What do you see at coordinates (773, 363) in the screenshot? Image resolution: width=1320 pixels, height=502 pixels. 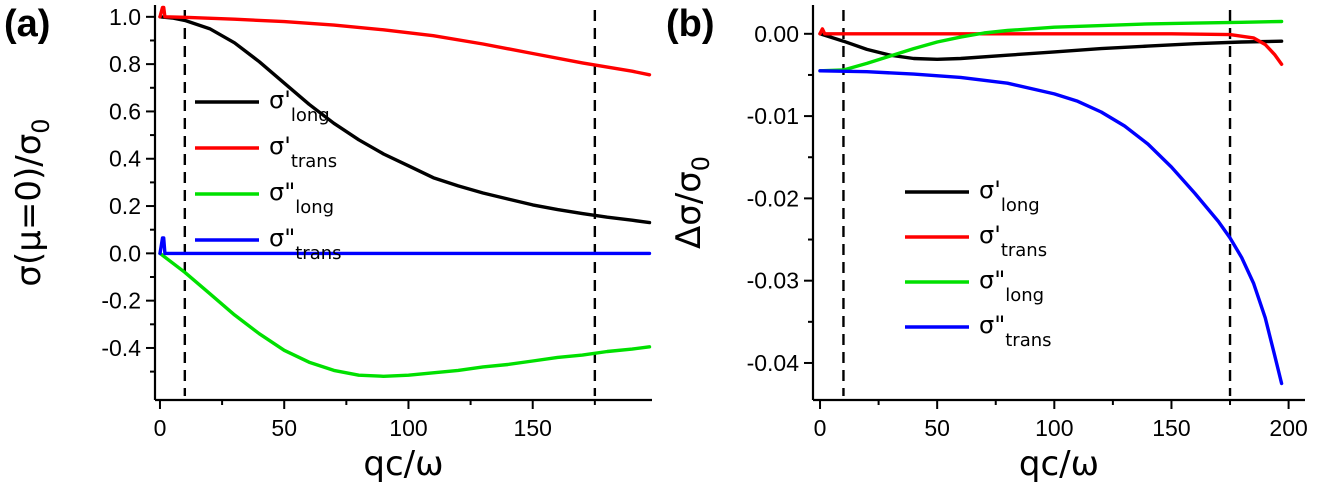 I see `y-tick-label-2: -0.04` at bounding box center [773, 363].